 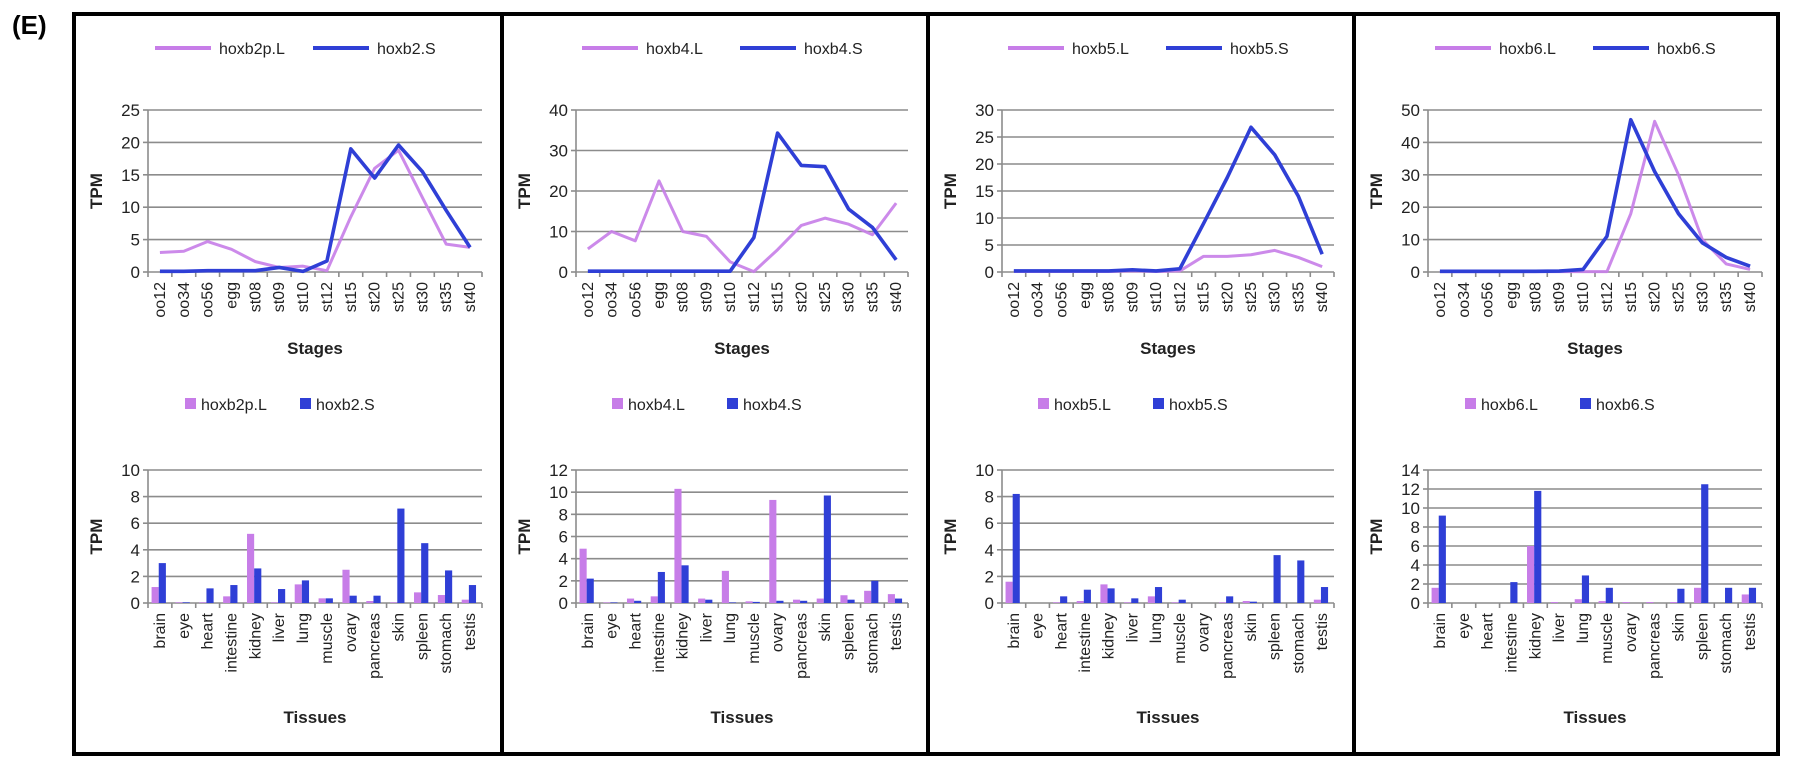 I want to click on y-tick-label: 8, so click(x=1415, y=527).